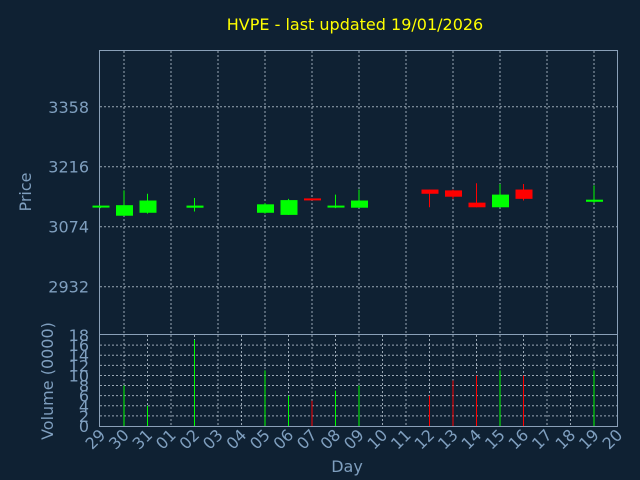 The height and width of the screenshot is (480, 640). What do you see at coordinates (68, 107) in the screenshot?
I see `price-tick-label: 3358` at bounding box center [68, 107].